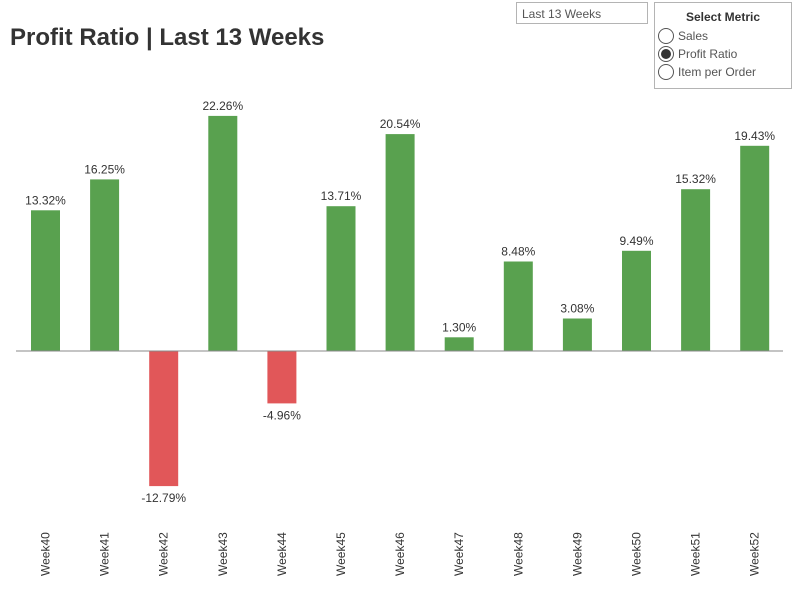 The height and width of the screenshot is (599, 799). Describe the element at coordinates (105, 265) in the screenshot. I see `bar-week41` at that location.